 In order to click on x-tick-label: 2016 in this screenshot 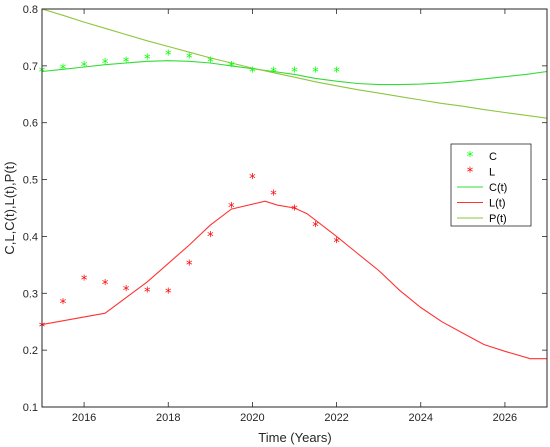, I will do `click(84, 418)`.